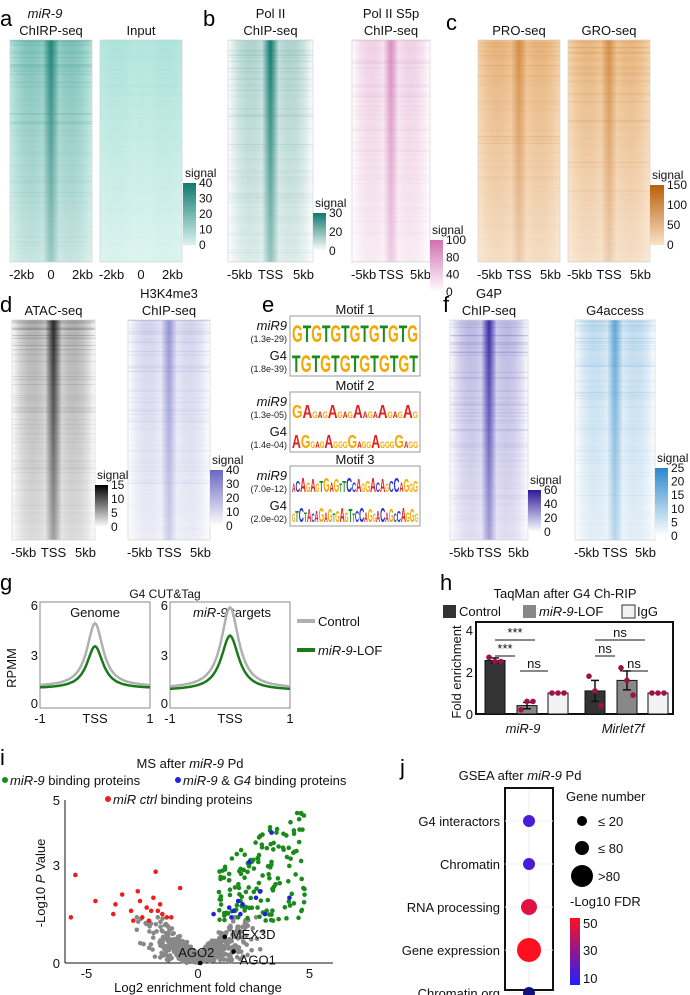  Describe the element at coordinates (615, 430) in the screenshot. I see `heatmap-border` at that location.